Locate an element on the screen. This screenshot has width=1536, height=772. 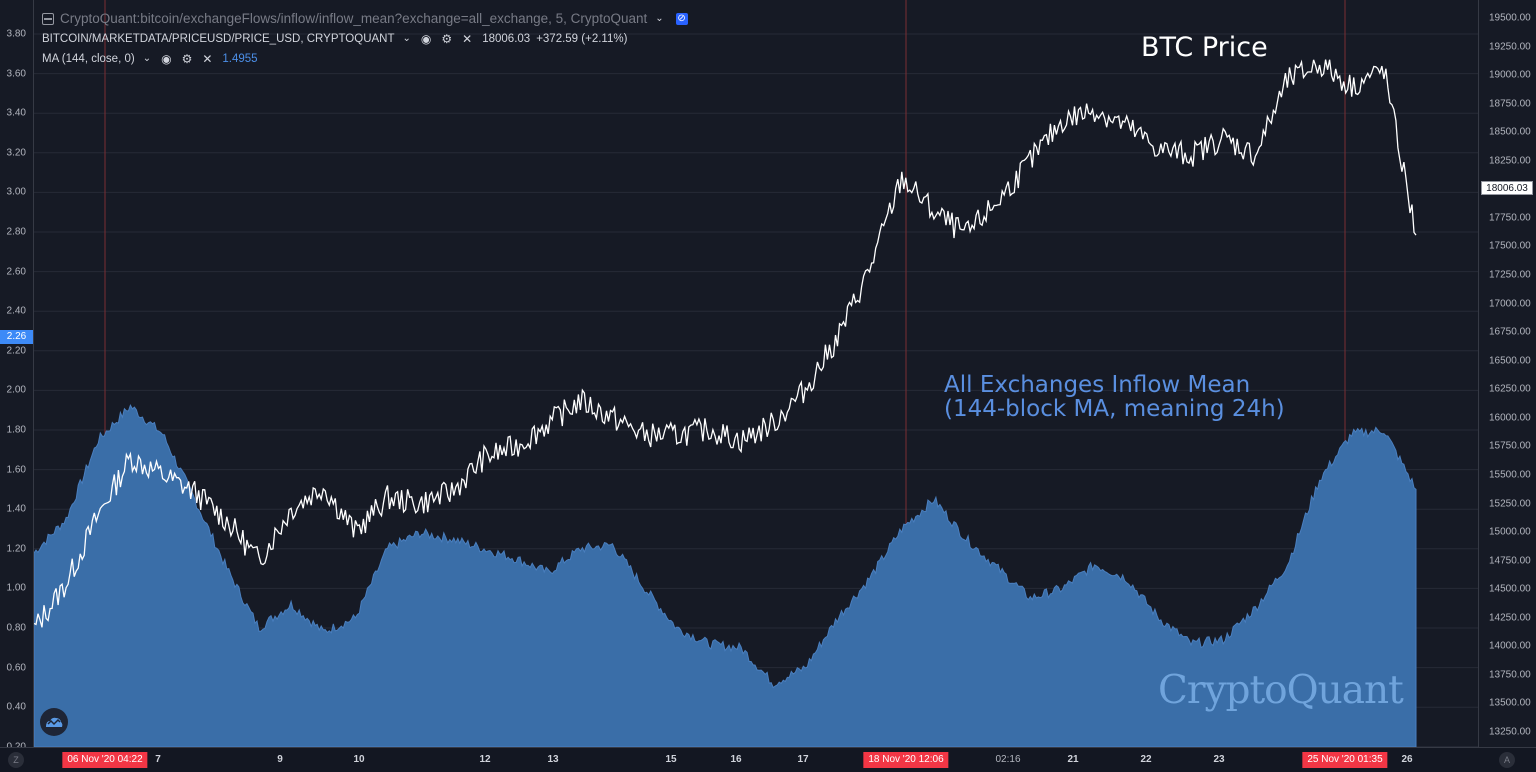
right-axis-tick: 17750.00 is located at coordinates (1510, 218).